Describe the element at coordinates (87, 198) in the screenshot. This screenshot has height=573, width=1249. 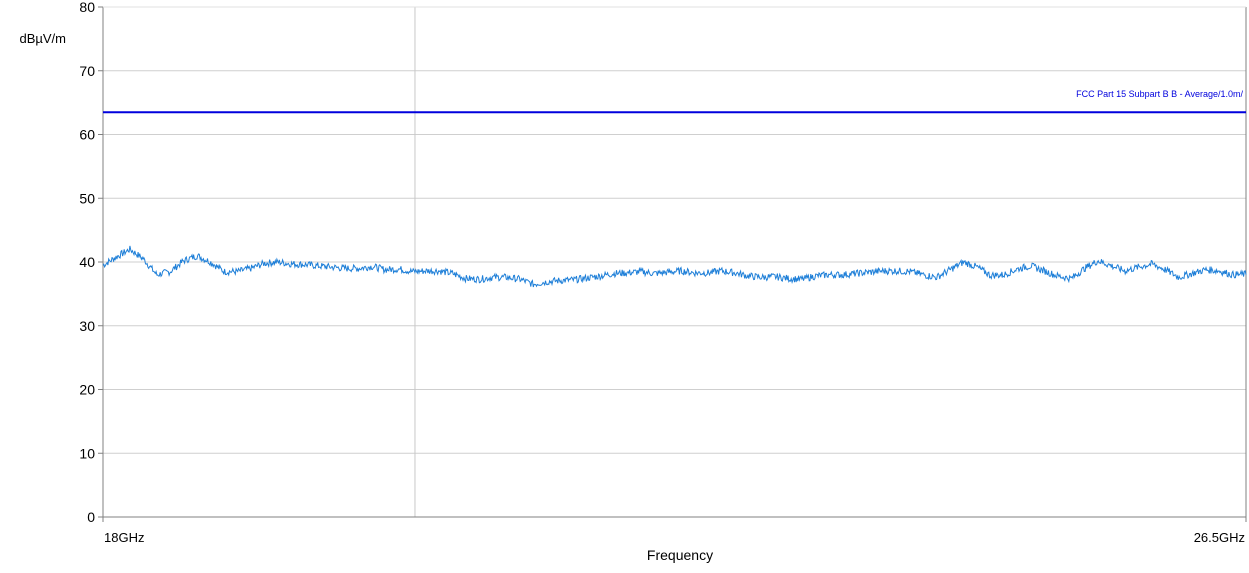
I see `y-tick-label: 50` at that location.